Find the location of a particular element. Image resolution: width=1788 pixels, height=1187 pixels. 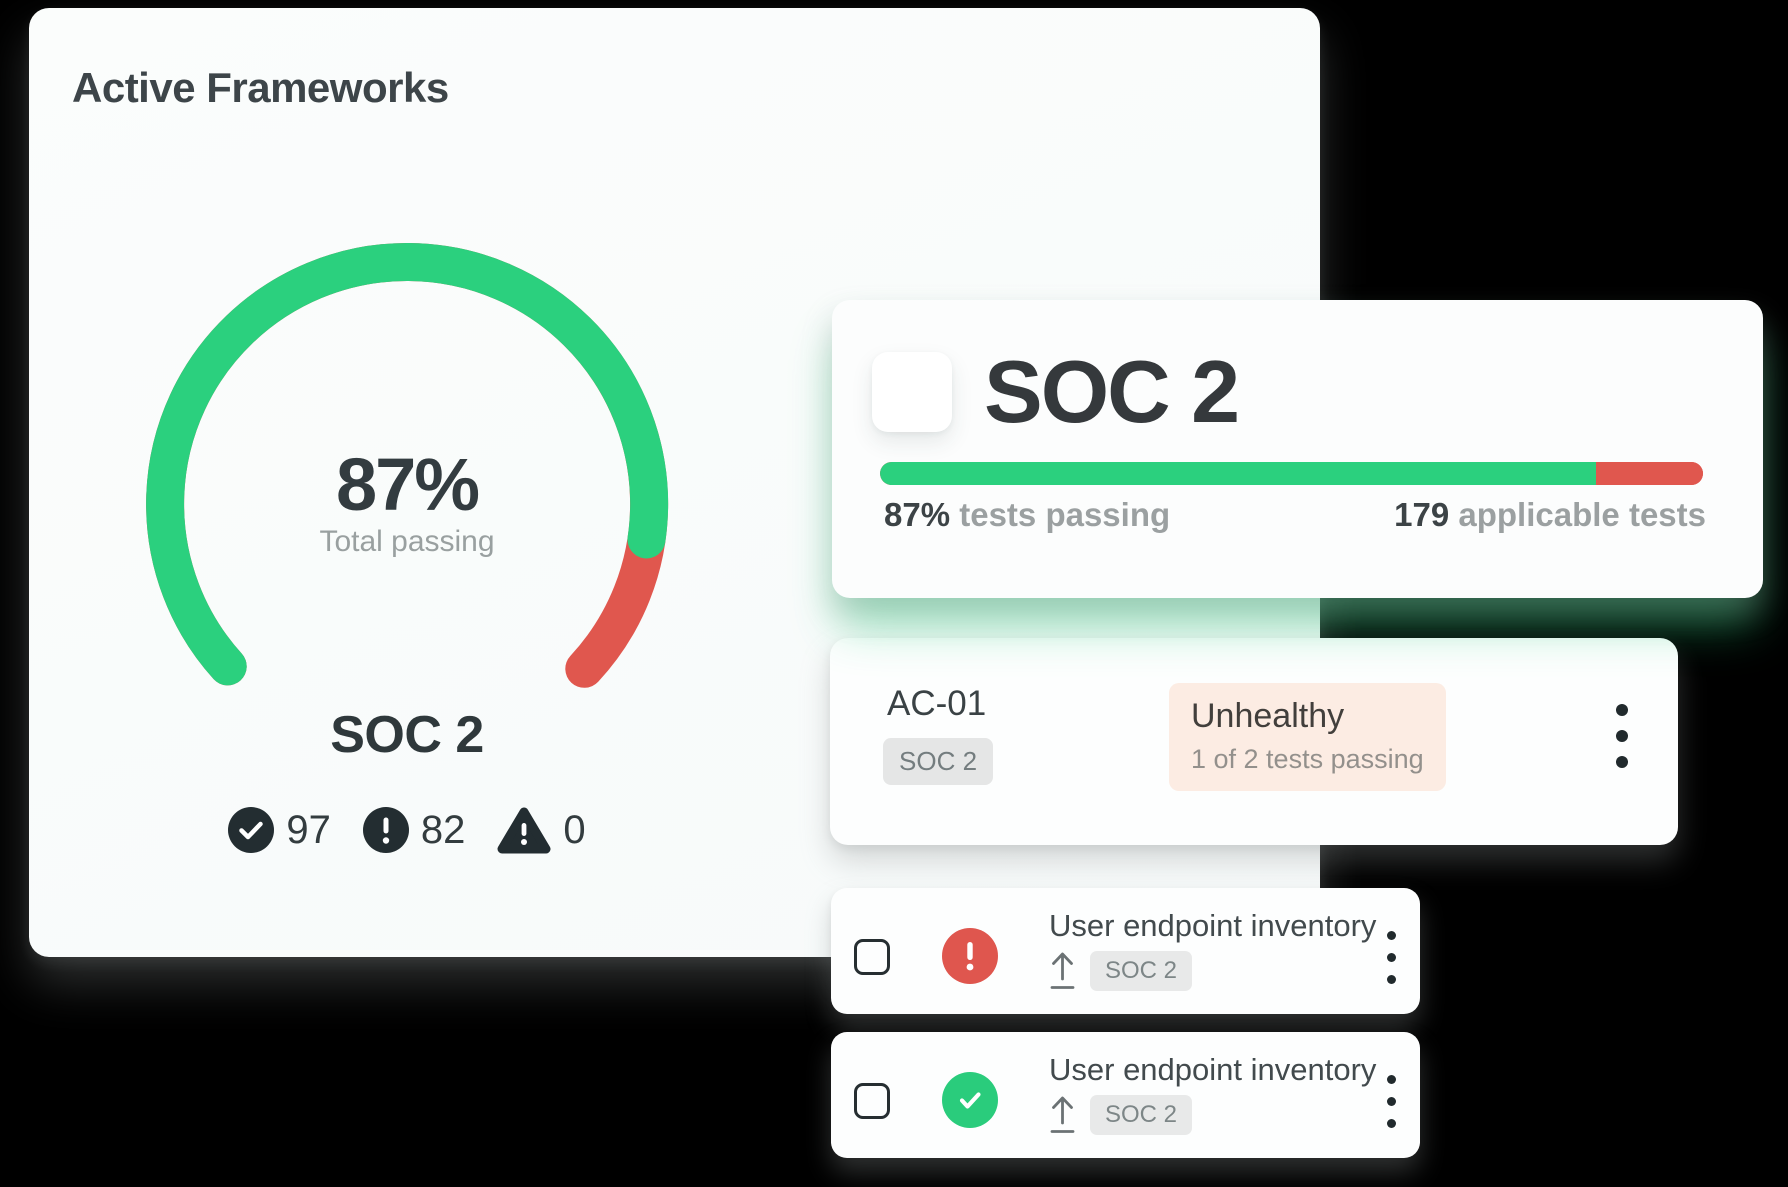

control-status-label: Unhealthy is located at coordinates (1268, 716).